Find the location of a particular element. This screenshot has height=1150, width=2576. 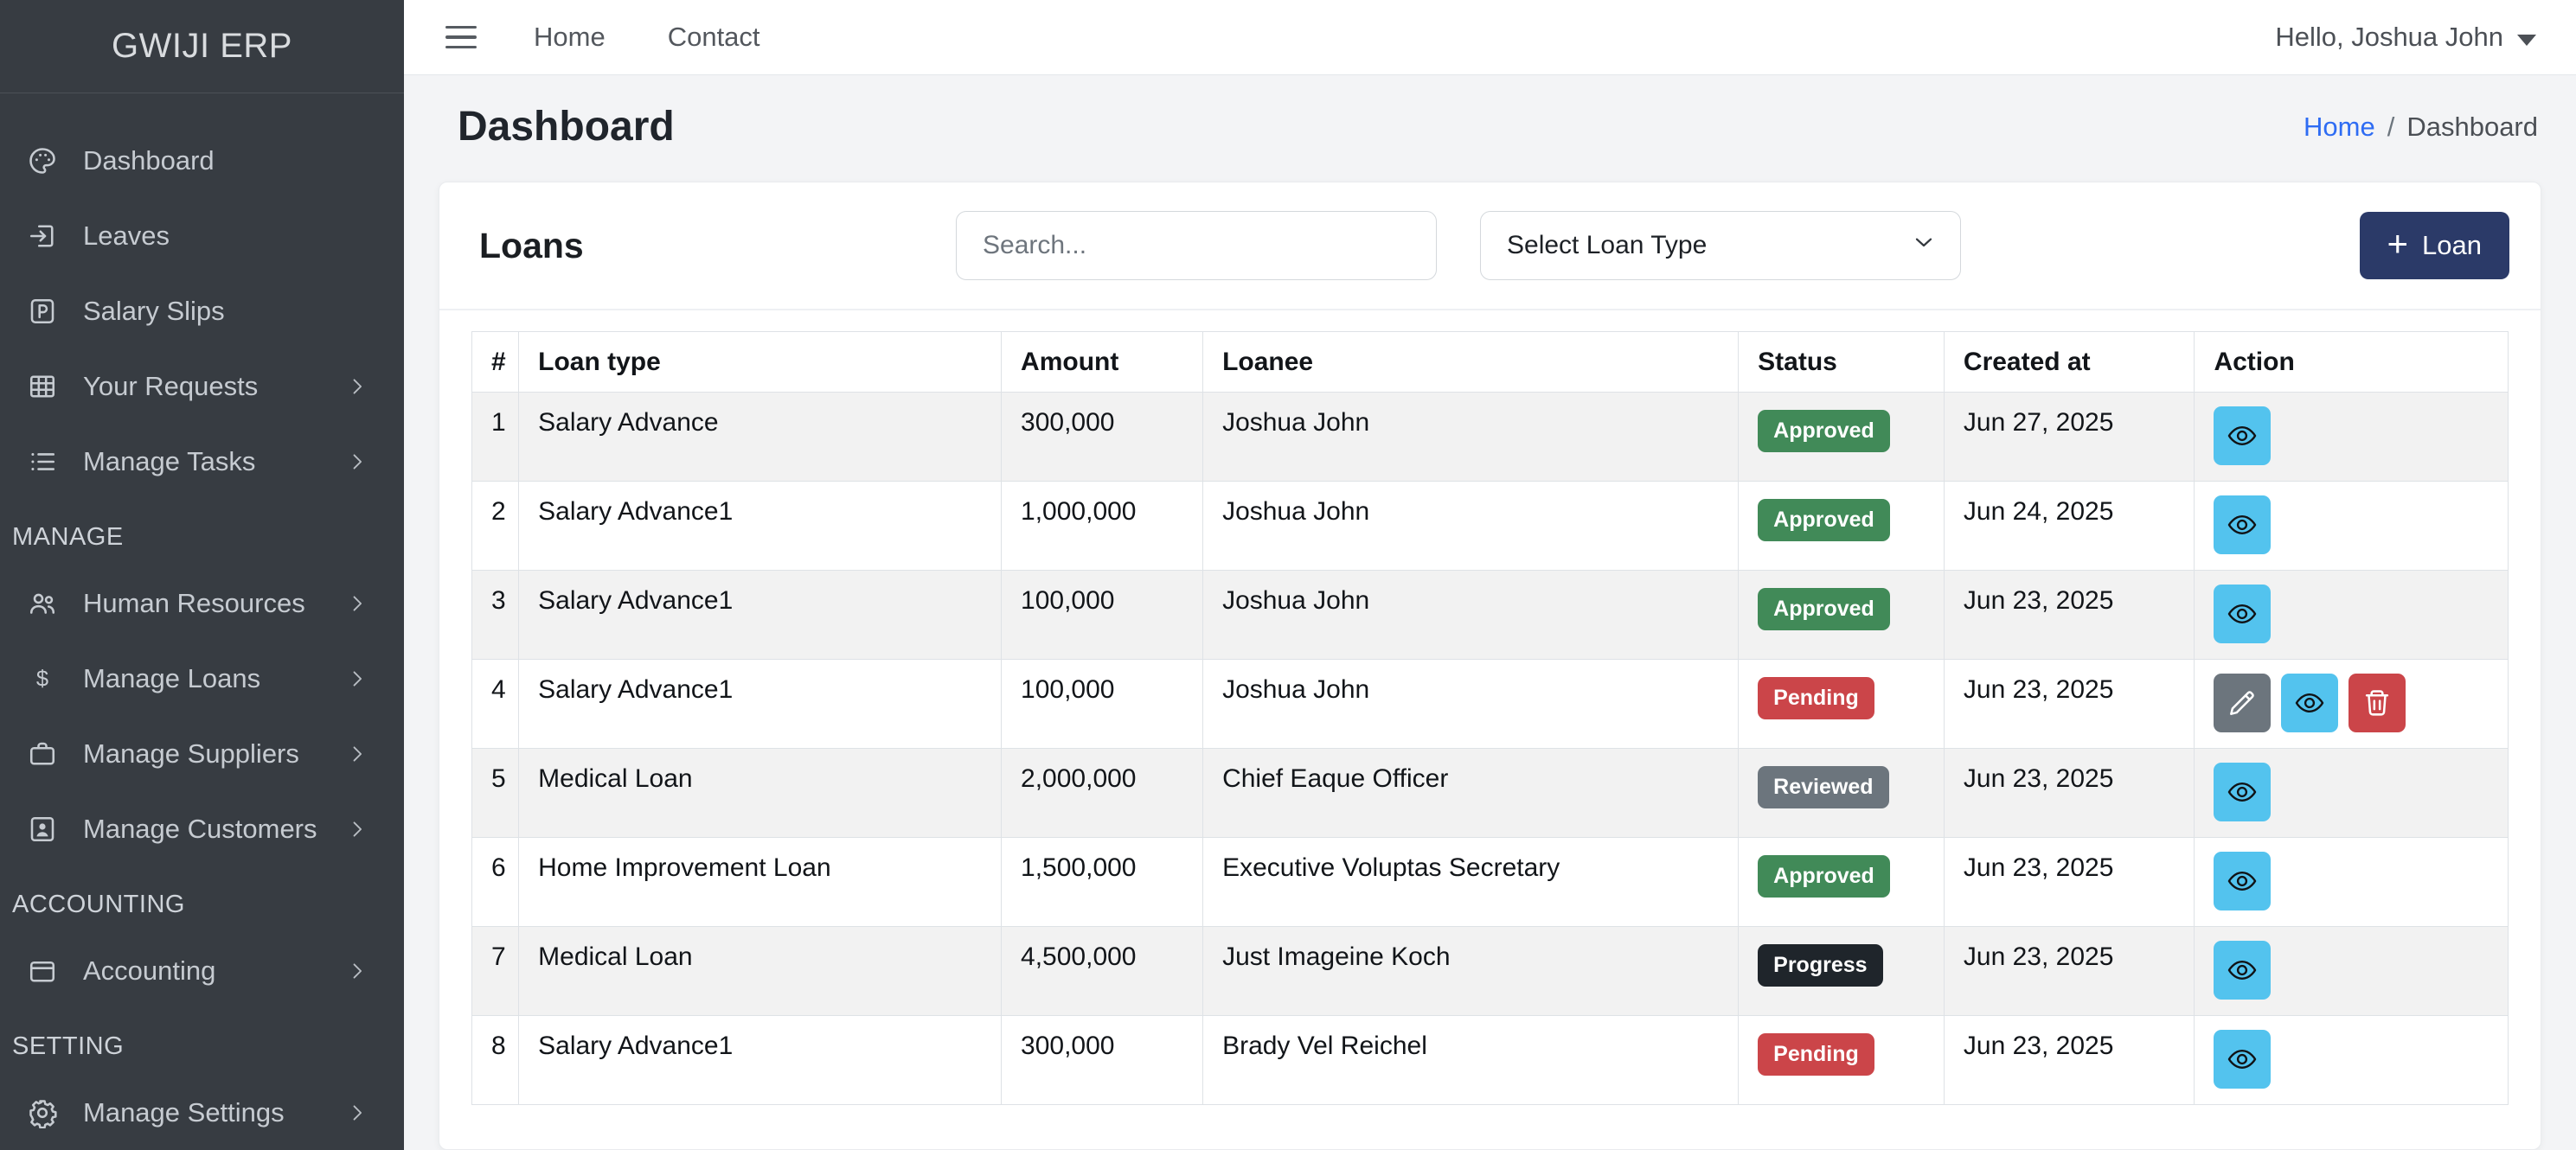

topbar: Home Contact Hello, Joshua John is located at coordinates (1490, 37).